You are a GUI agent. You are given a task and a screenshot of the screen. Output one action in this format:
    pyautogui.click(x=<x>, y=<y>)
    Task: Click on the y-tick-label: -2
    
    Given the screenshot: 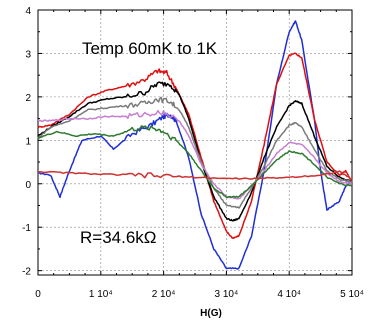 What is the action you would take?
    pyautogui.click(x=26, y=272)
    